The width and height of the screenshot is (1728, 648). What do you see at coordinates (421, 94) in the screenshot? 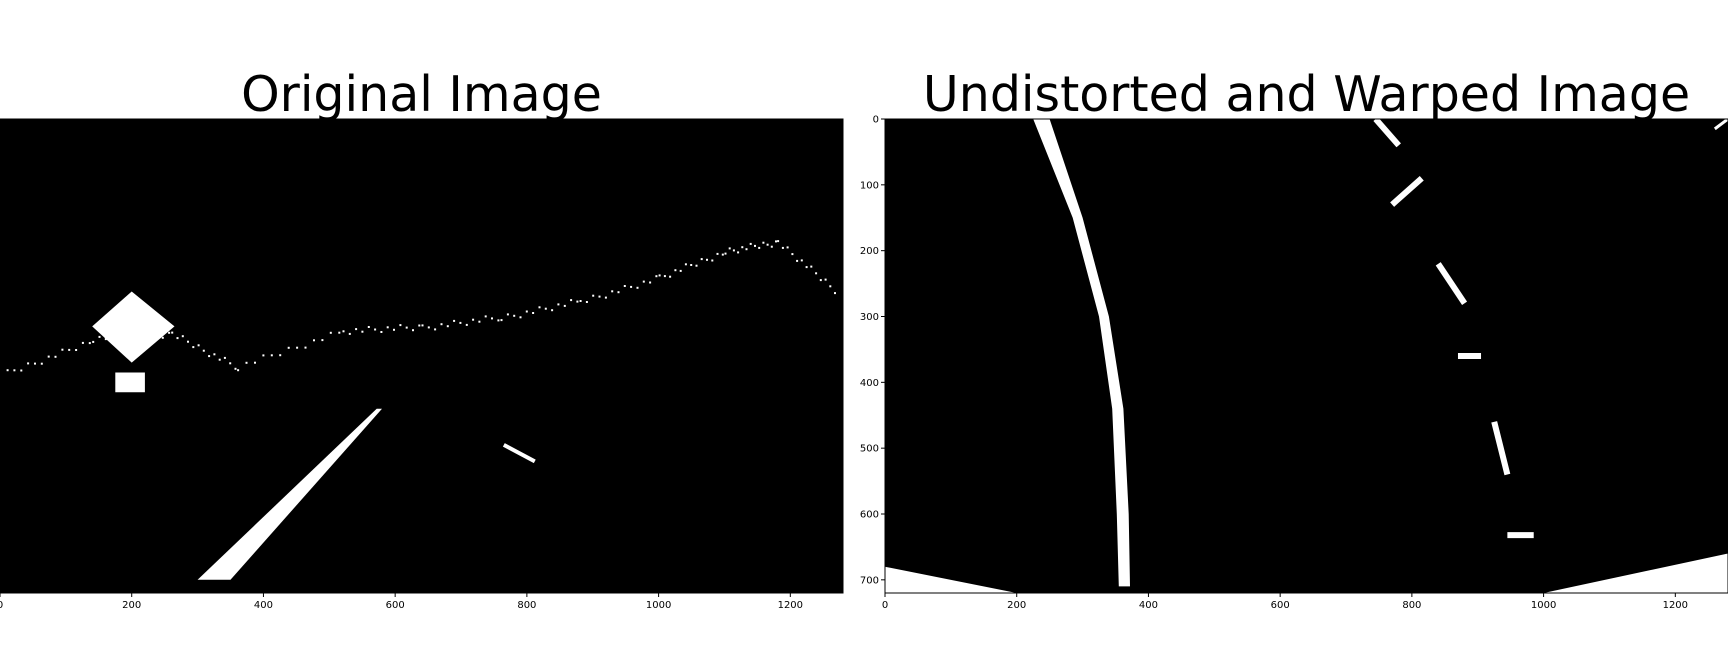
I see `original-image-title: Original Image` at bounding box center [421, 94].